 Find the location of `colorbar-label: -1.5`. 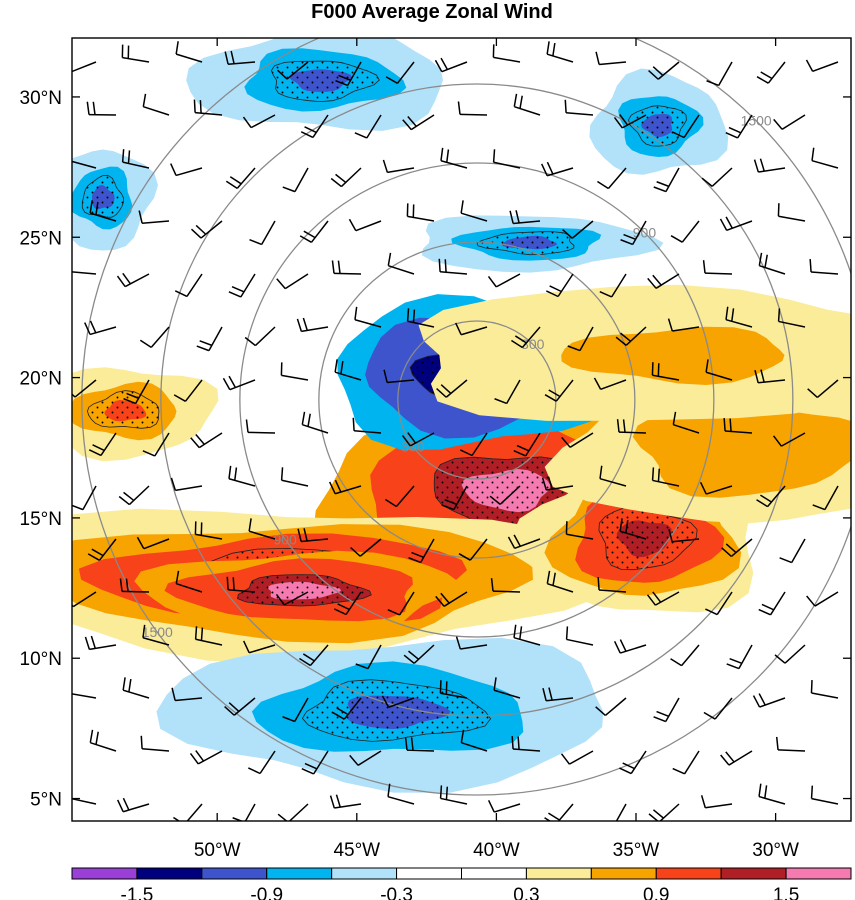

colorbar-label: -1.5 is located at coordinates (137, 892).